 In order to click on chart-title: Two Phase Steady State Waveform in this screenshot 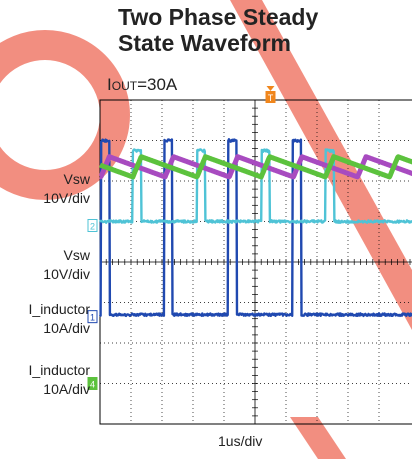, I will do `click(263, 30)`.